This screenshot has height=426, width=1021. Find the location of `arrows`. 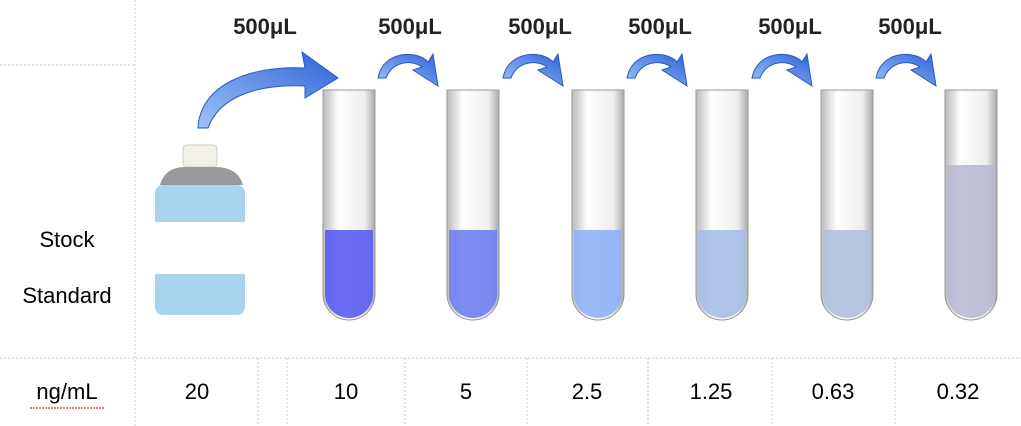

arrows is located at coordinates (657, 70).